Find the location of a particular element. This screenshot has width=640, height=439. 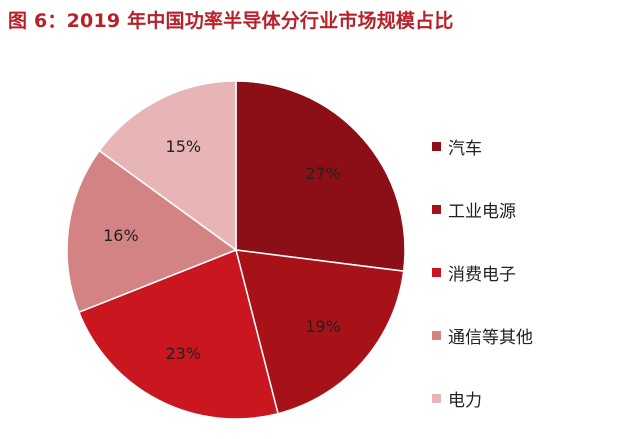

legend-swatch-consumer-electronics is located at coordinates (436, 272).